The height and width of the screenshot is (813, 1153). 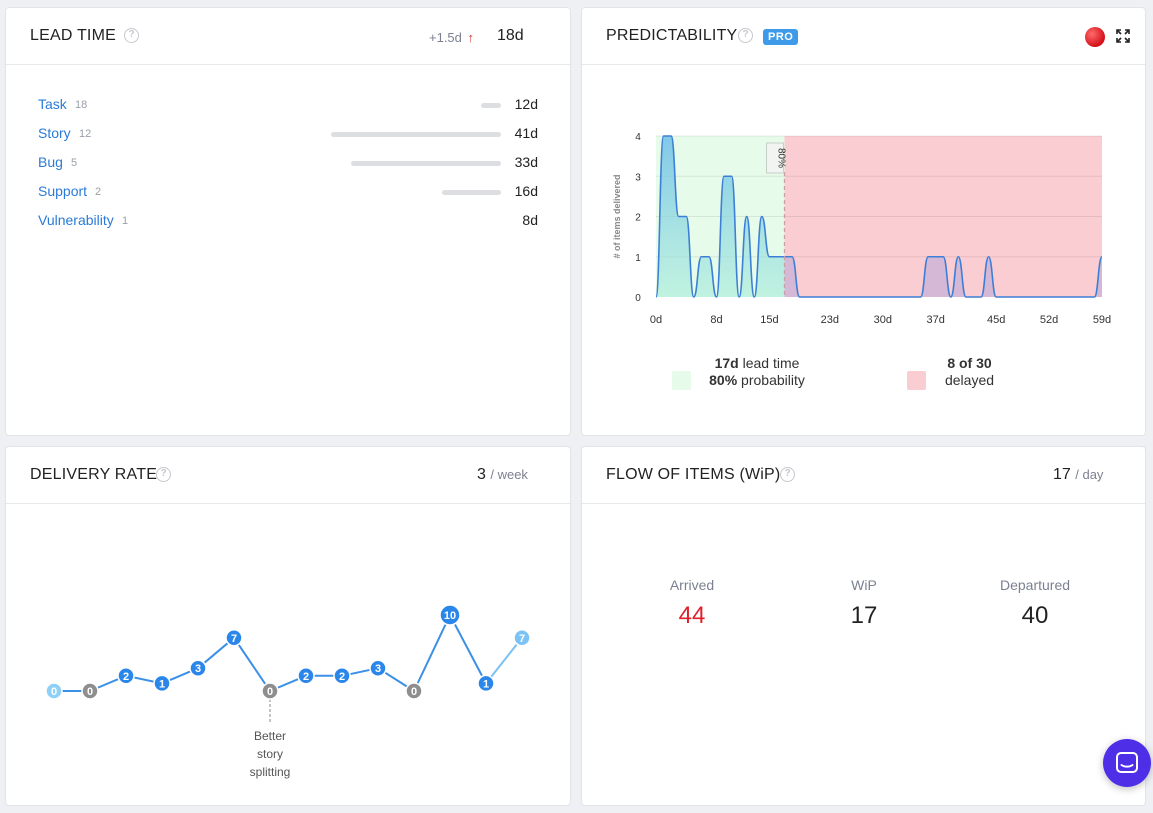 I want to click on lead-time-type-count: 5, so click(x=74, y=163).